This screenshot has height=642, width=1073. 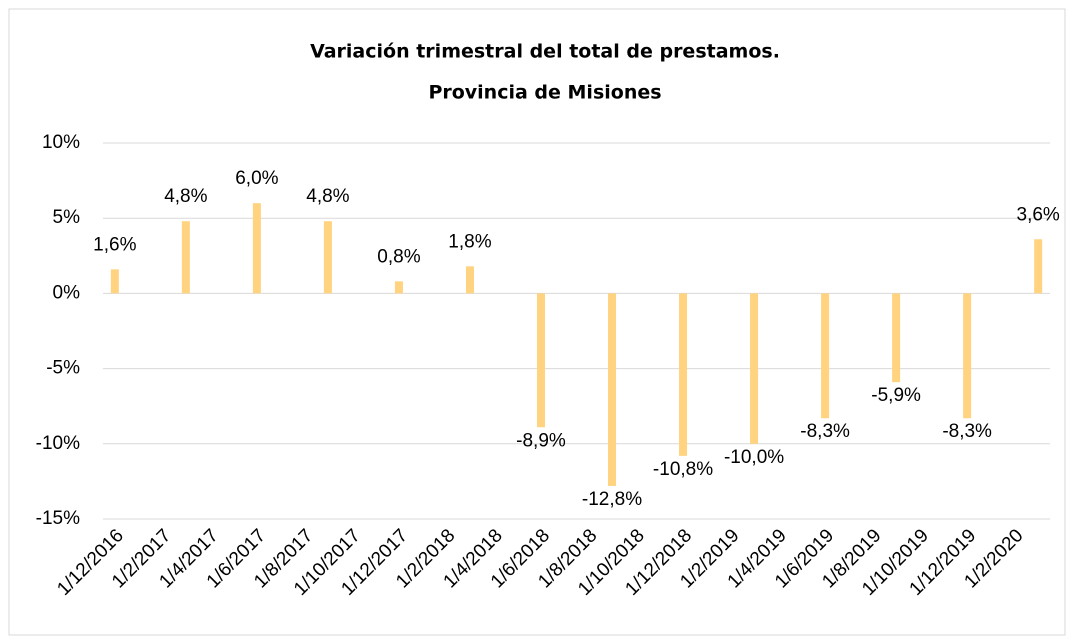 I want to click on data-label: 1,8%, so click(x=469, y=241).